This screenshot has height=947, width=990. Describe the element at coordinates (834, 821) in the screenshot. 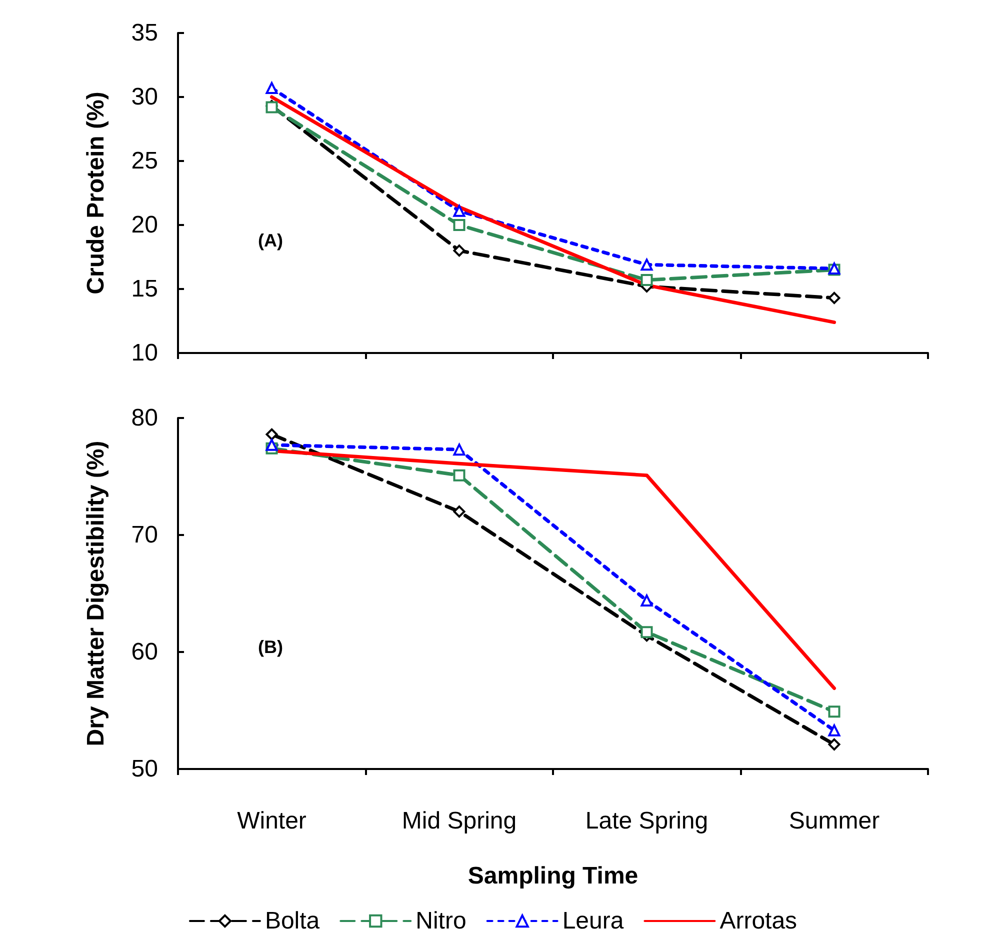

I see `x-tick-label: Summer` at that location.